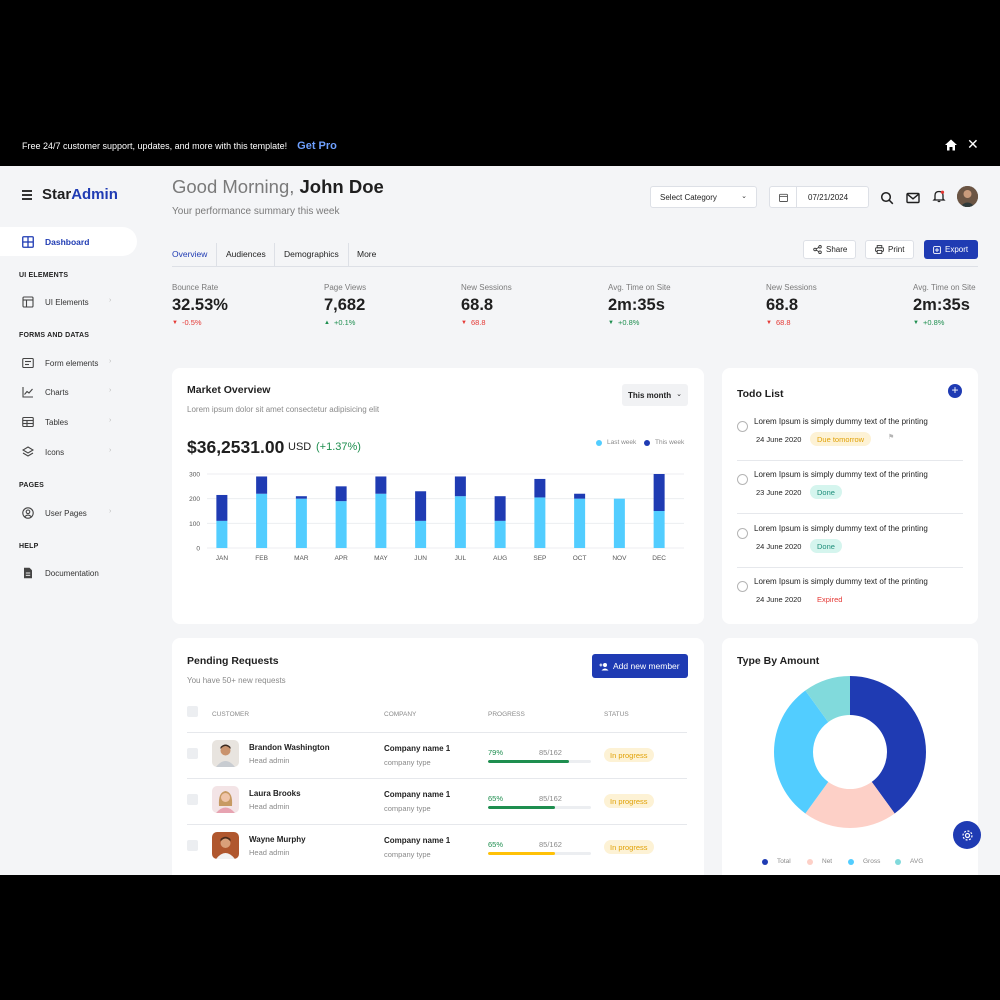 The height and width of the screenshot is (1000, 1000). I want to click on print-button: Print, so click(889, 249).